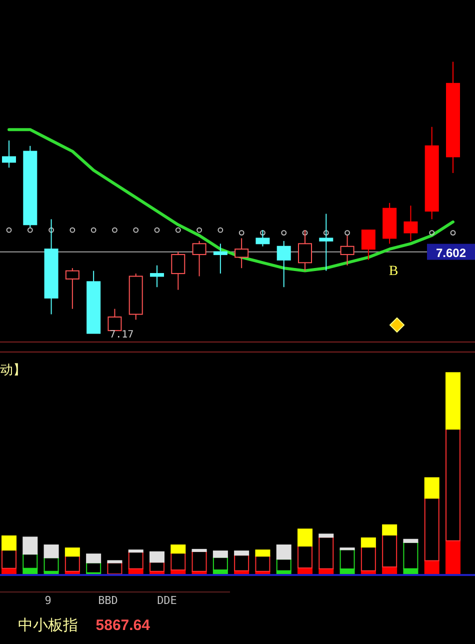  Describe the element at coordinates (393, 271) in the screenshot. I see `annotation: B` at that location.